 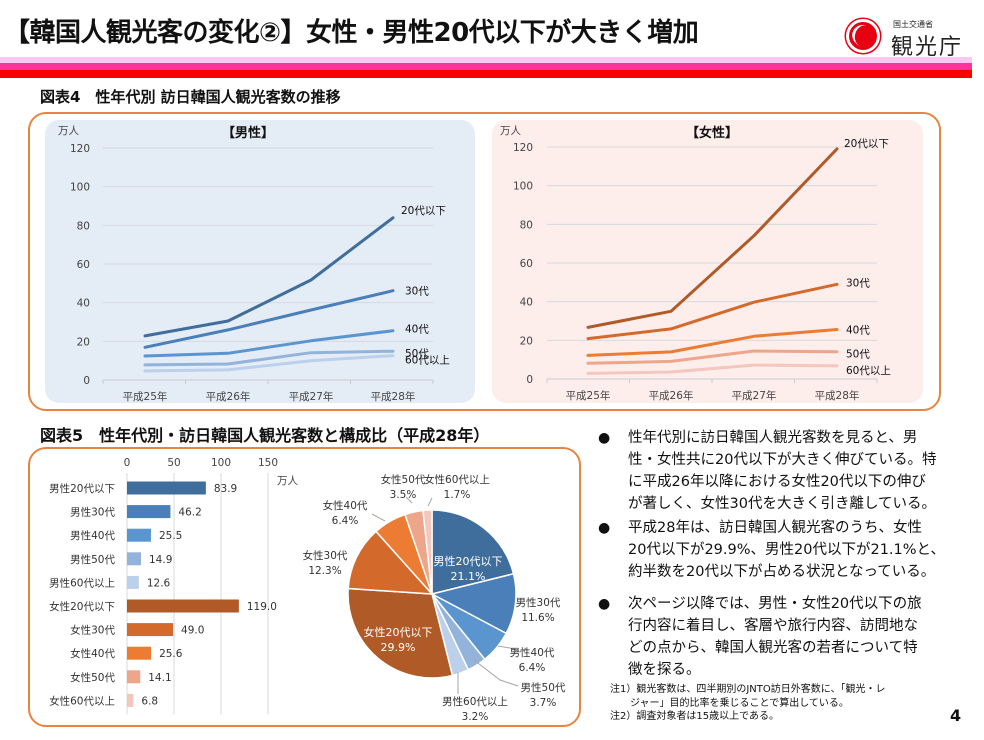 I want to click on male-series-label: 40代, so click(x=417, y=330).